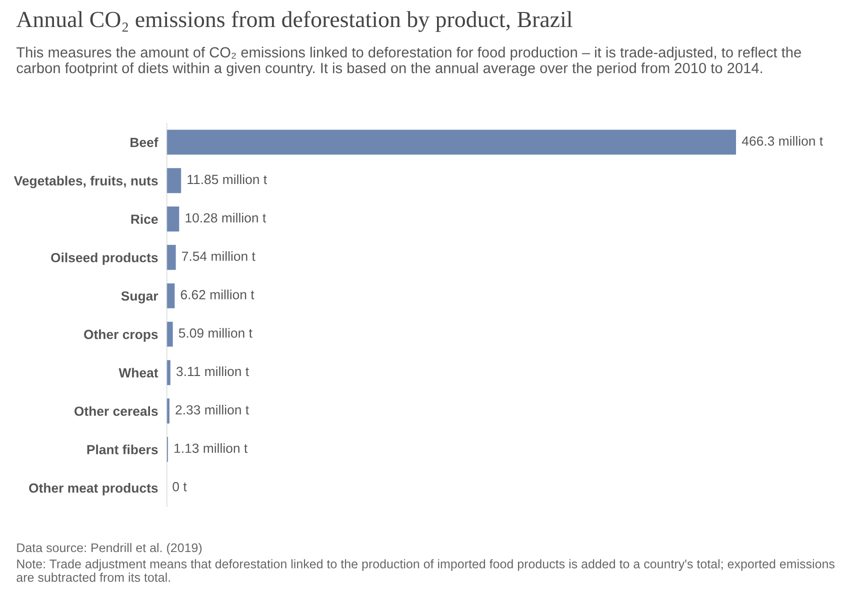 Image resolution: width=850 pixels, height=600 pixels. Describe the element at coordinates (138, 373) in the screenshot. I see `y-tick-label: Wheat` at that location.